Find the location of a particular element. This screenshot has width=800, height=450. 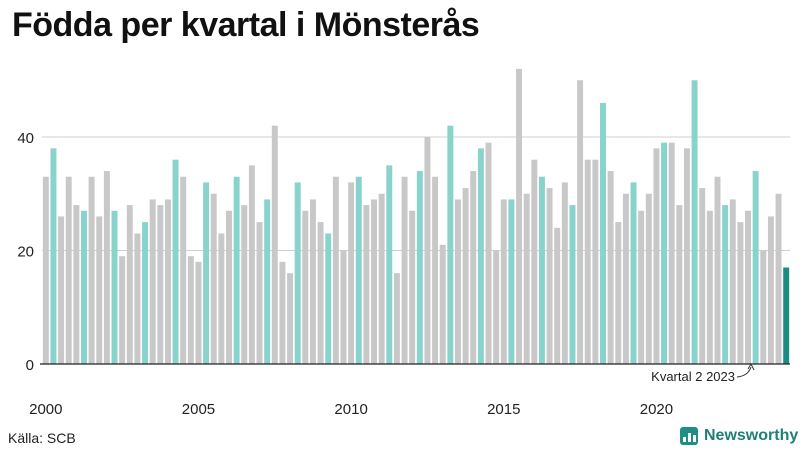

y-tick-label: 20 is located at coordinates (25, 252).